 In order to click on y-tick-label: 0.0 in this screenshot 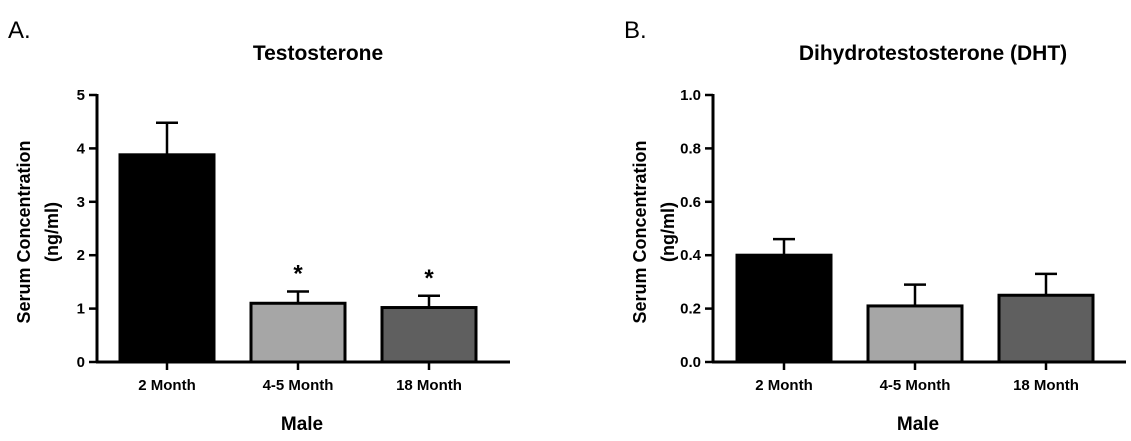, I will do `click(690, 362)`.